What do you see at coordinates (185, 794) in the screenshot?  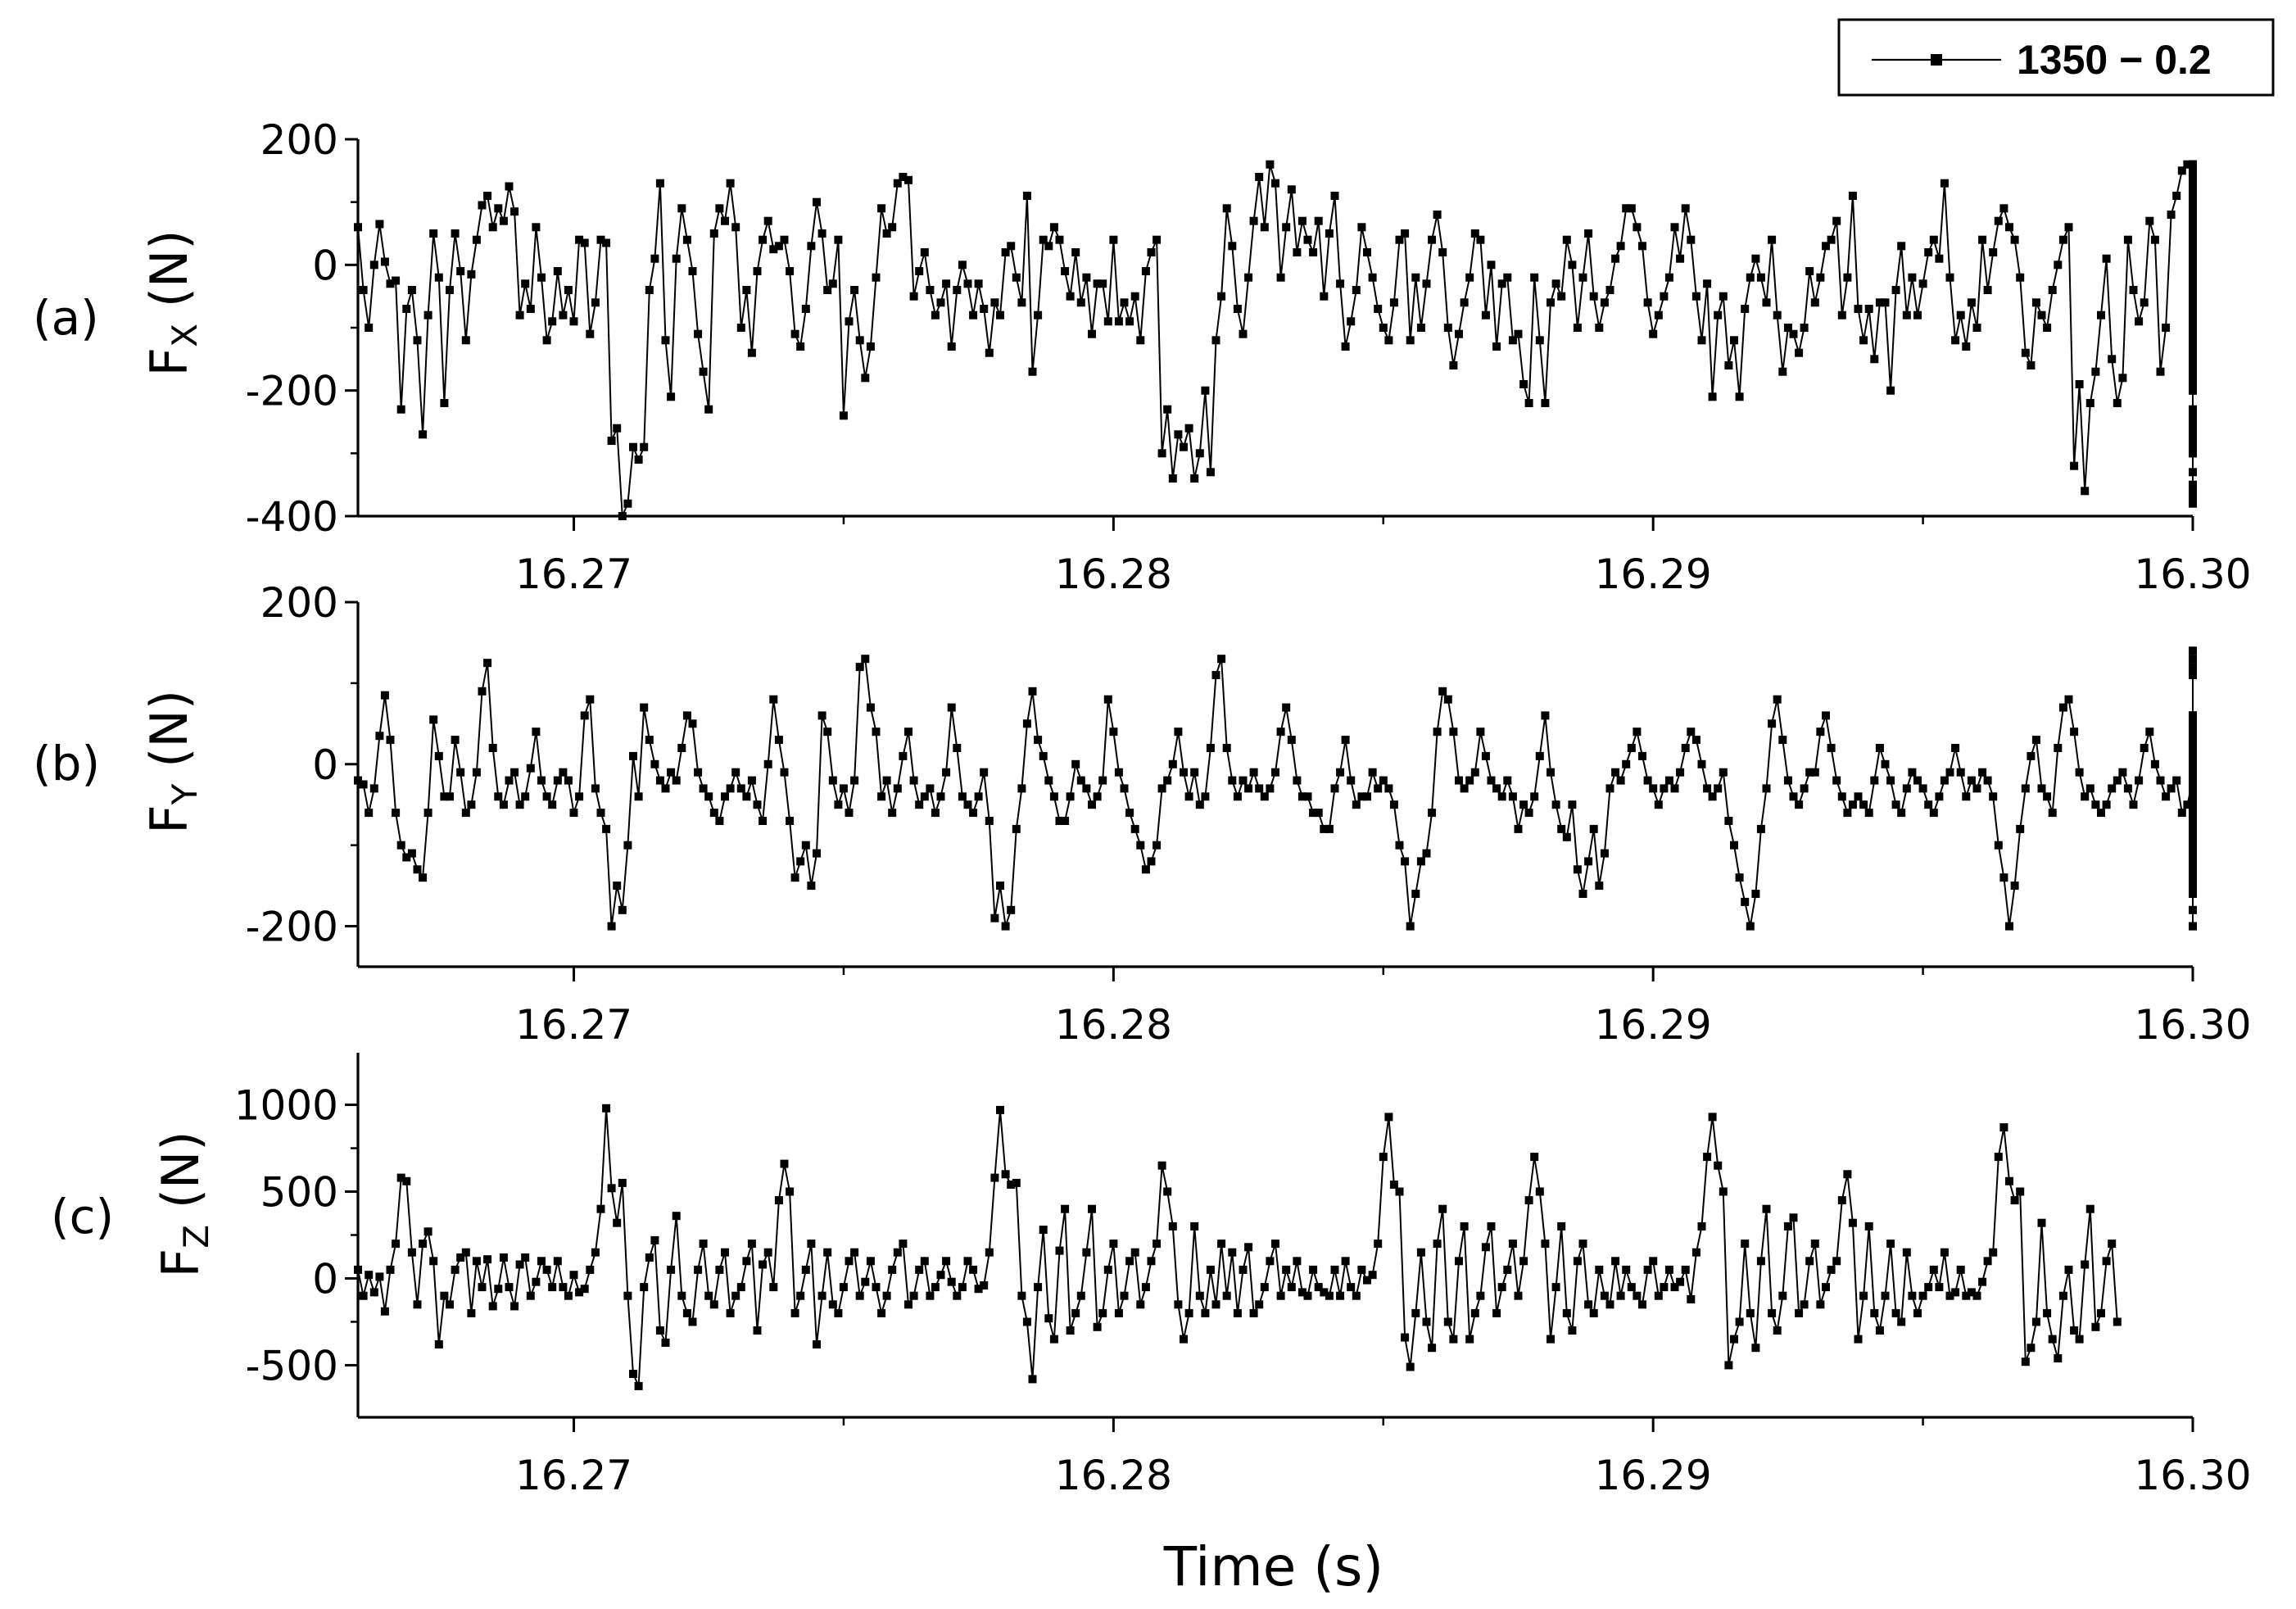 I see `y-axis-label-b-sub: Y` at bounding box center [185, 794].